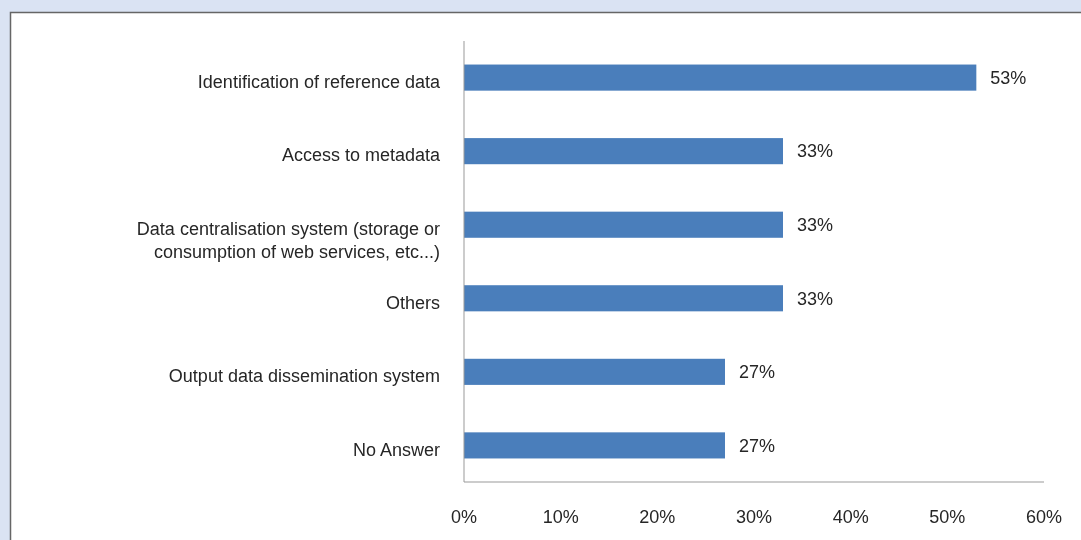 The height and width of the screenshot is (540, 1081). I want to click on y-tick-label: Data centralisation system (storage or consumption of web services, etc...), so click(288, 240).